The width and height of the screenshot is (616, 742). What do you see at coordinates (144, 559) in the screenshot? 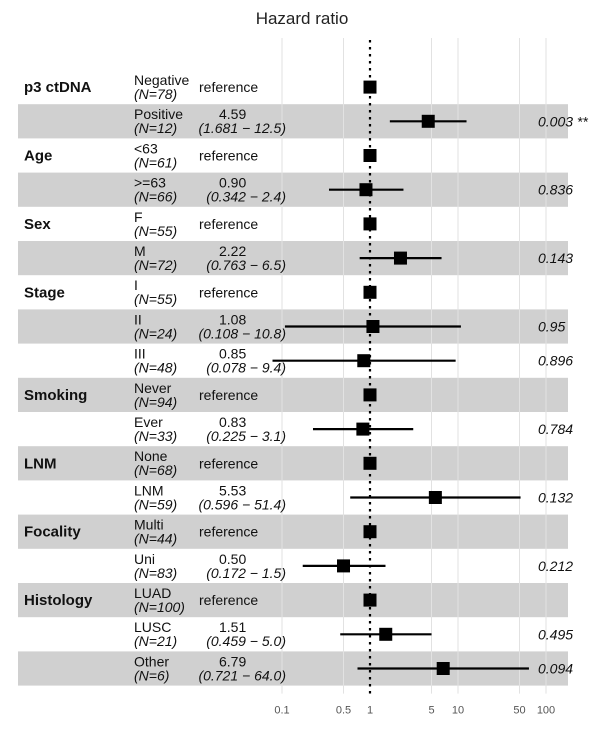
I see `level-label: Uni` at bounding box center [144, 559].